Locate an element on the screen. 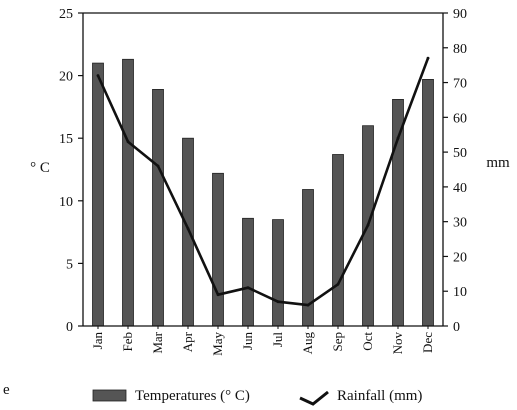  left-axis-title: ° C is located at coordinates (40, 168).